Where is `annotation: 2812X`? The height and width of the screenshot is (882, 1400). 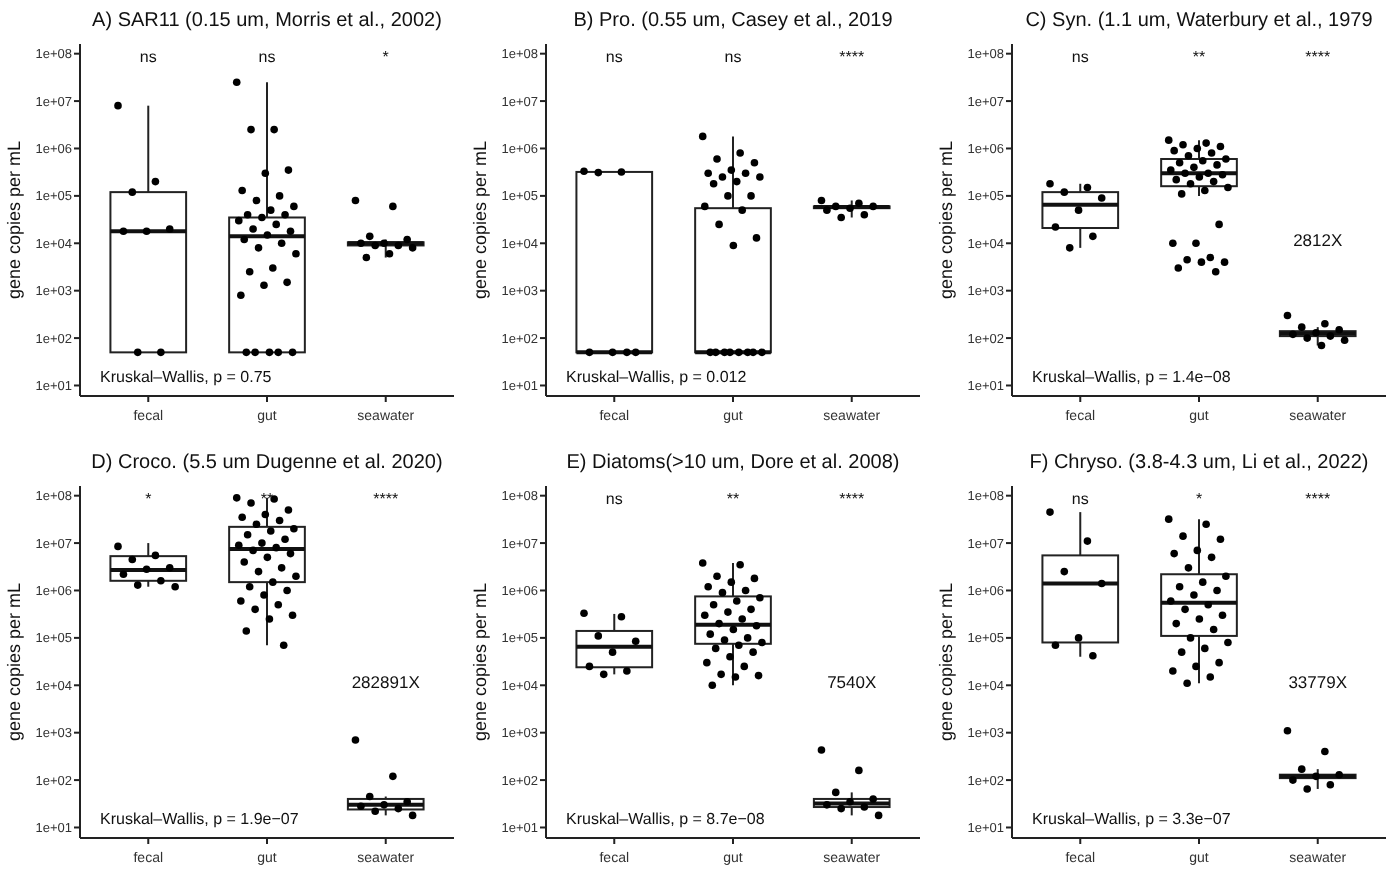
annotation: 2812X is located at coordinates (1318, 239).